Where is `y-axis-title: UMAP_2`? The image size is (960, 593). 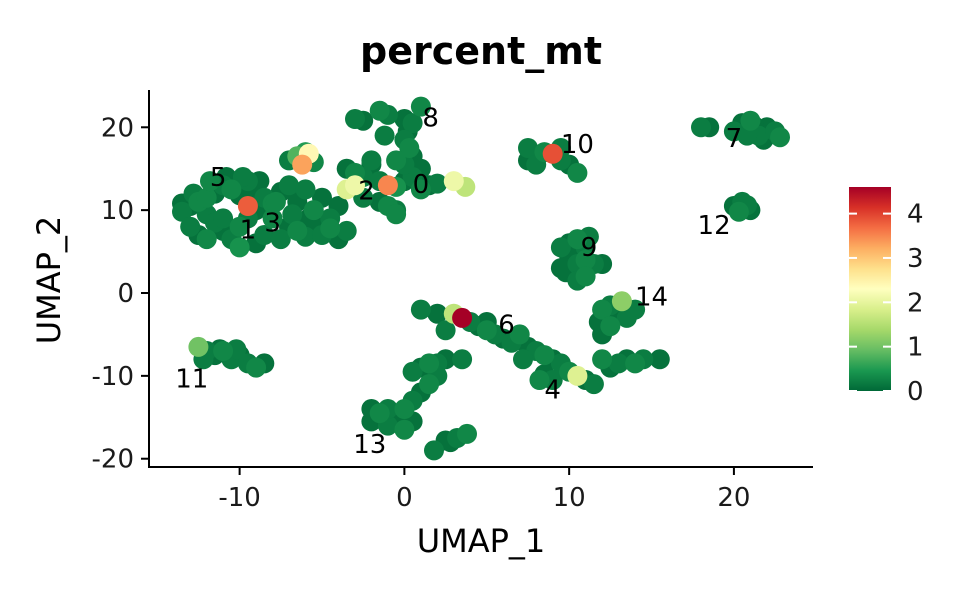
y-axis-title: UMAP_2 is located at coordinates (49, 280).